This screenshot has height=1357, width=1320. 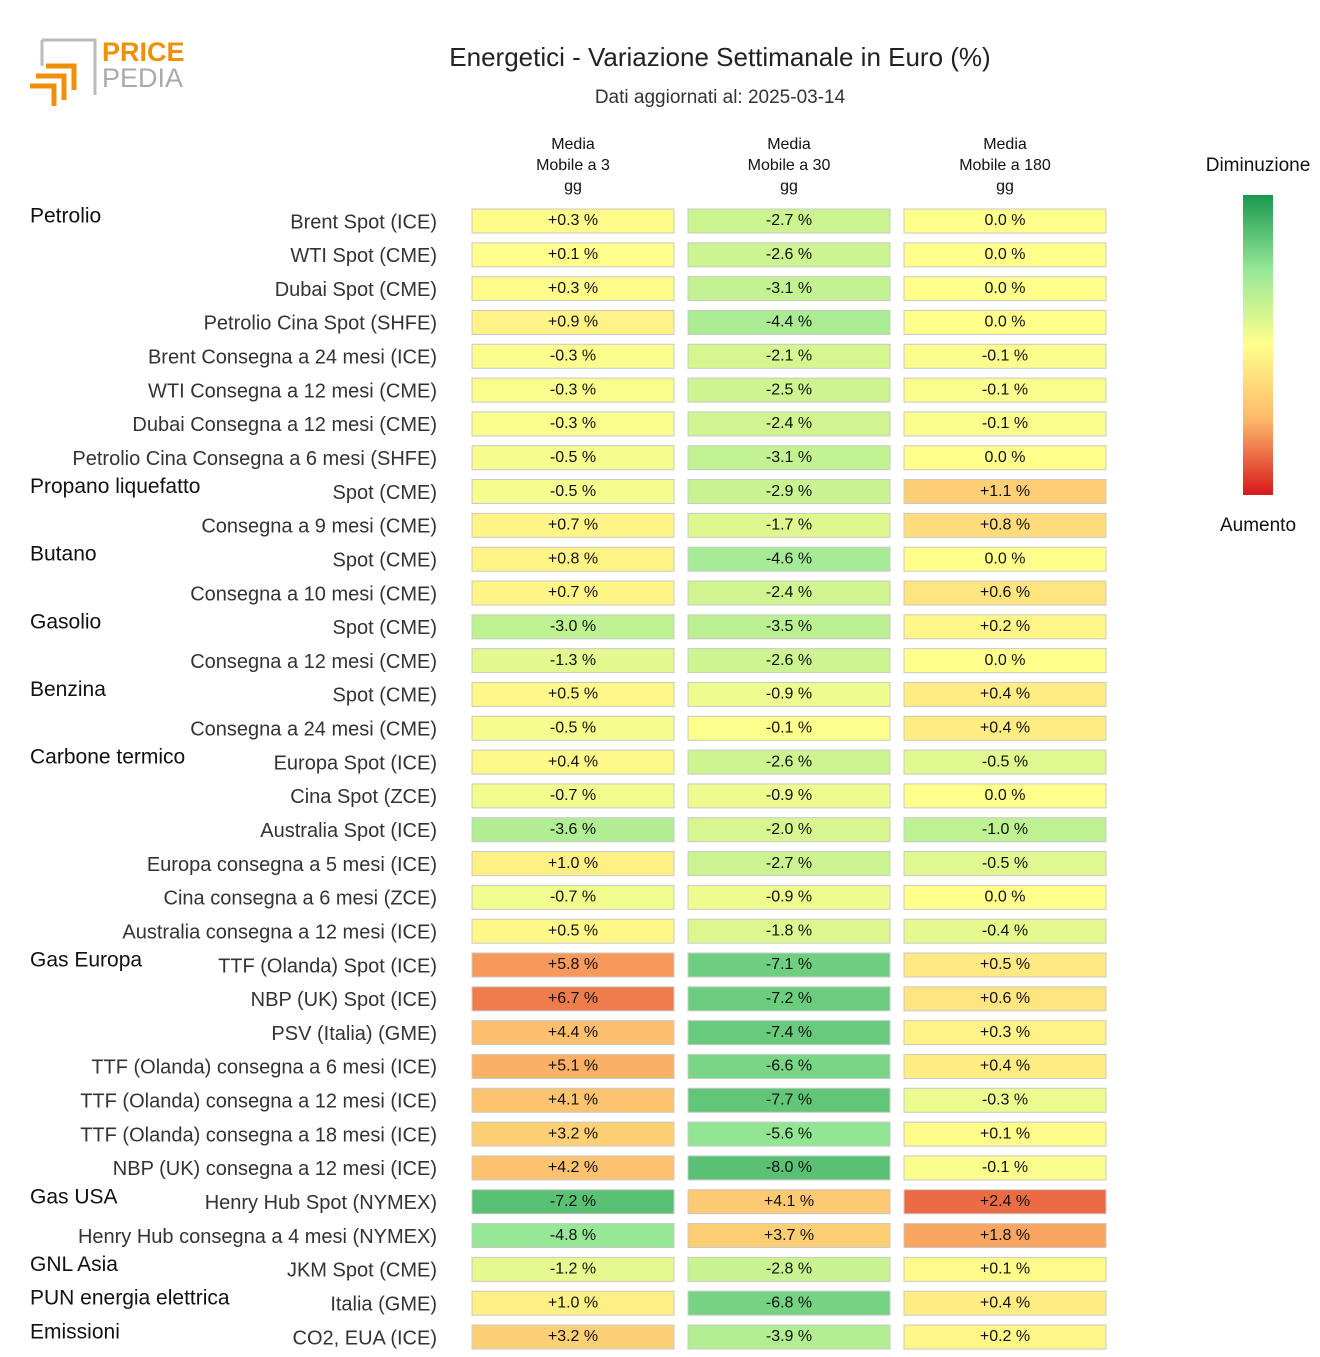 I want to click on group-label: Gas Europa, so click(x=86, y=960).